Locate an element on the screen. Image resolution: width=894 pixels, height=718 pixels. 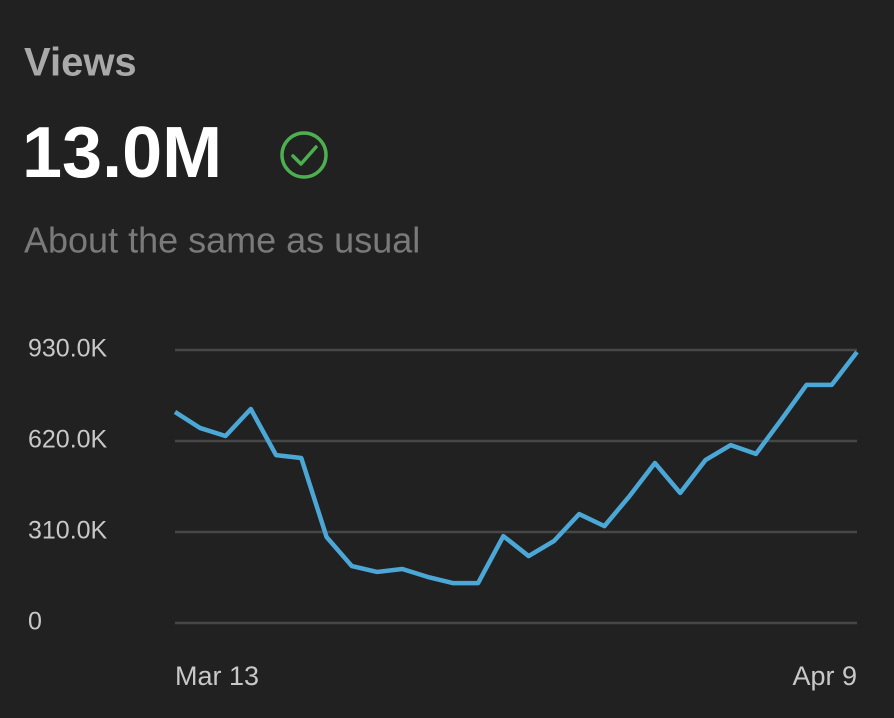
check-circle is located at coordinates (304, 155).